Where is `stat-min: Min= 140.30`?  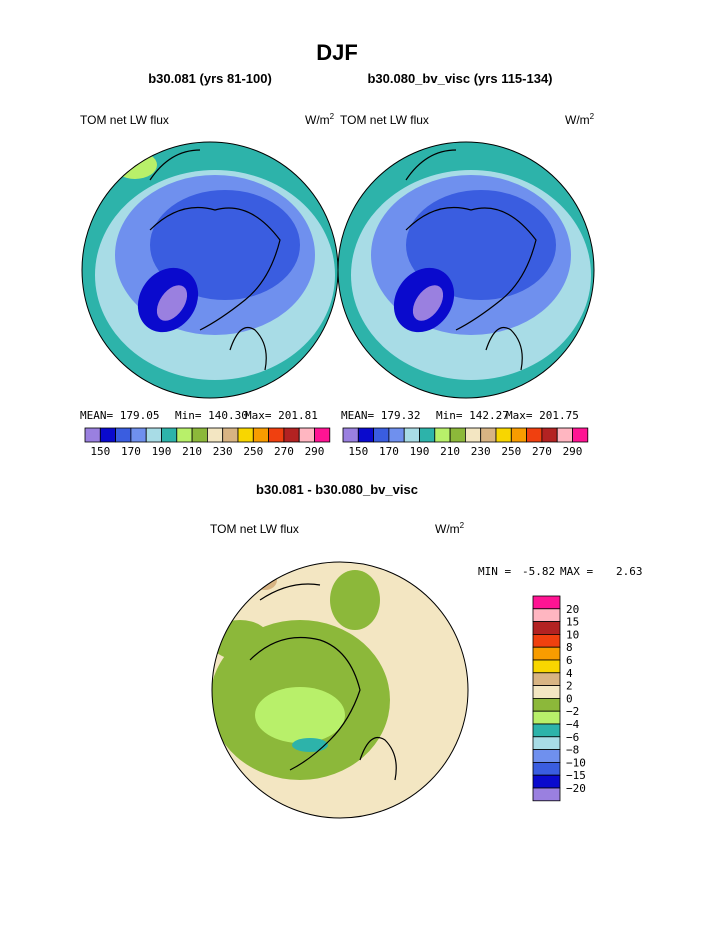
stat-min: Min= 140.30 is located at coordinates (211, 415).